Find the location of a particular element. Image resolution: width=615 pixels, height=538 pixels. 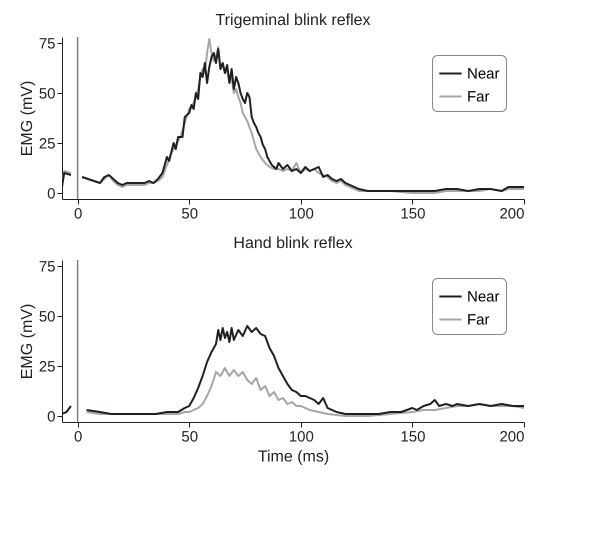

x-axis-title: Time (ms) is located at coordinates (294, 457).